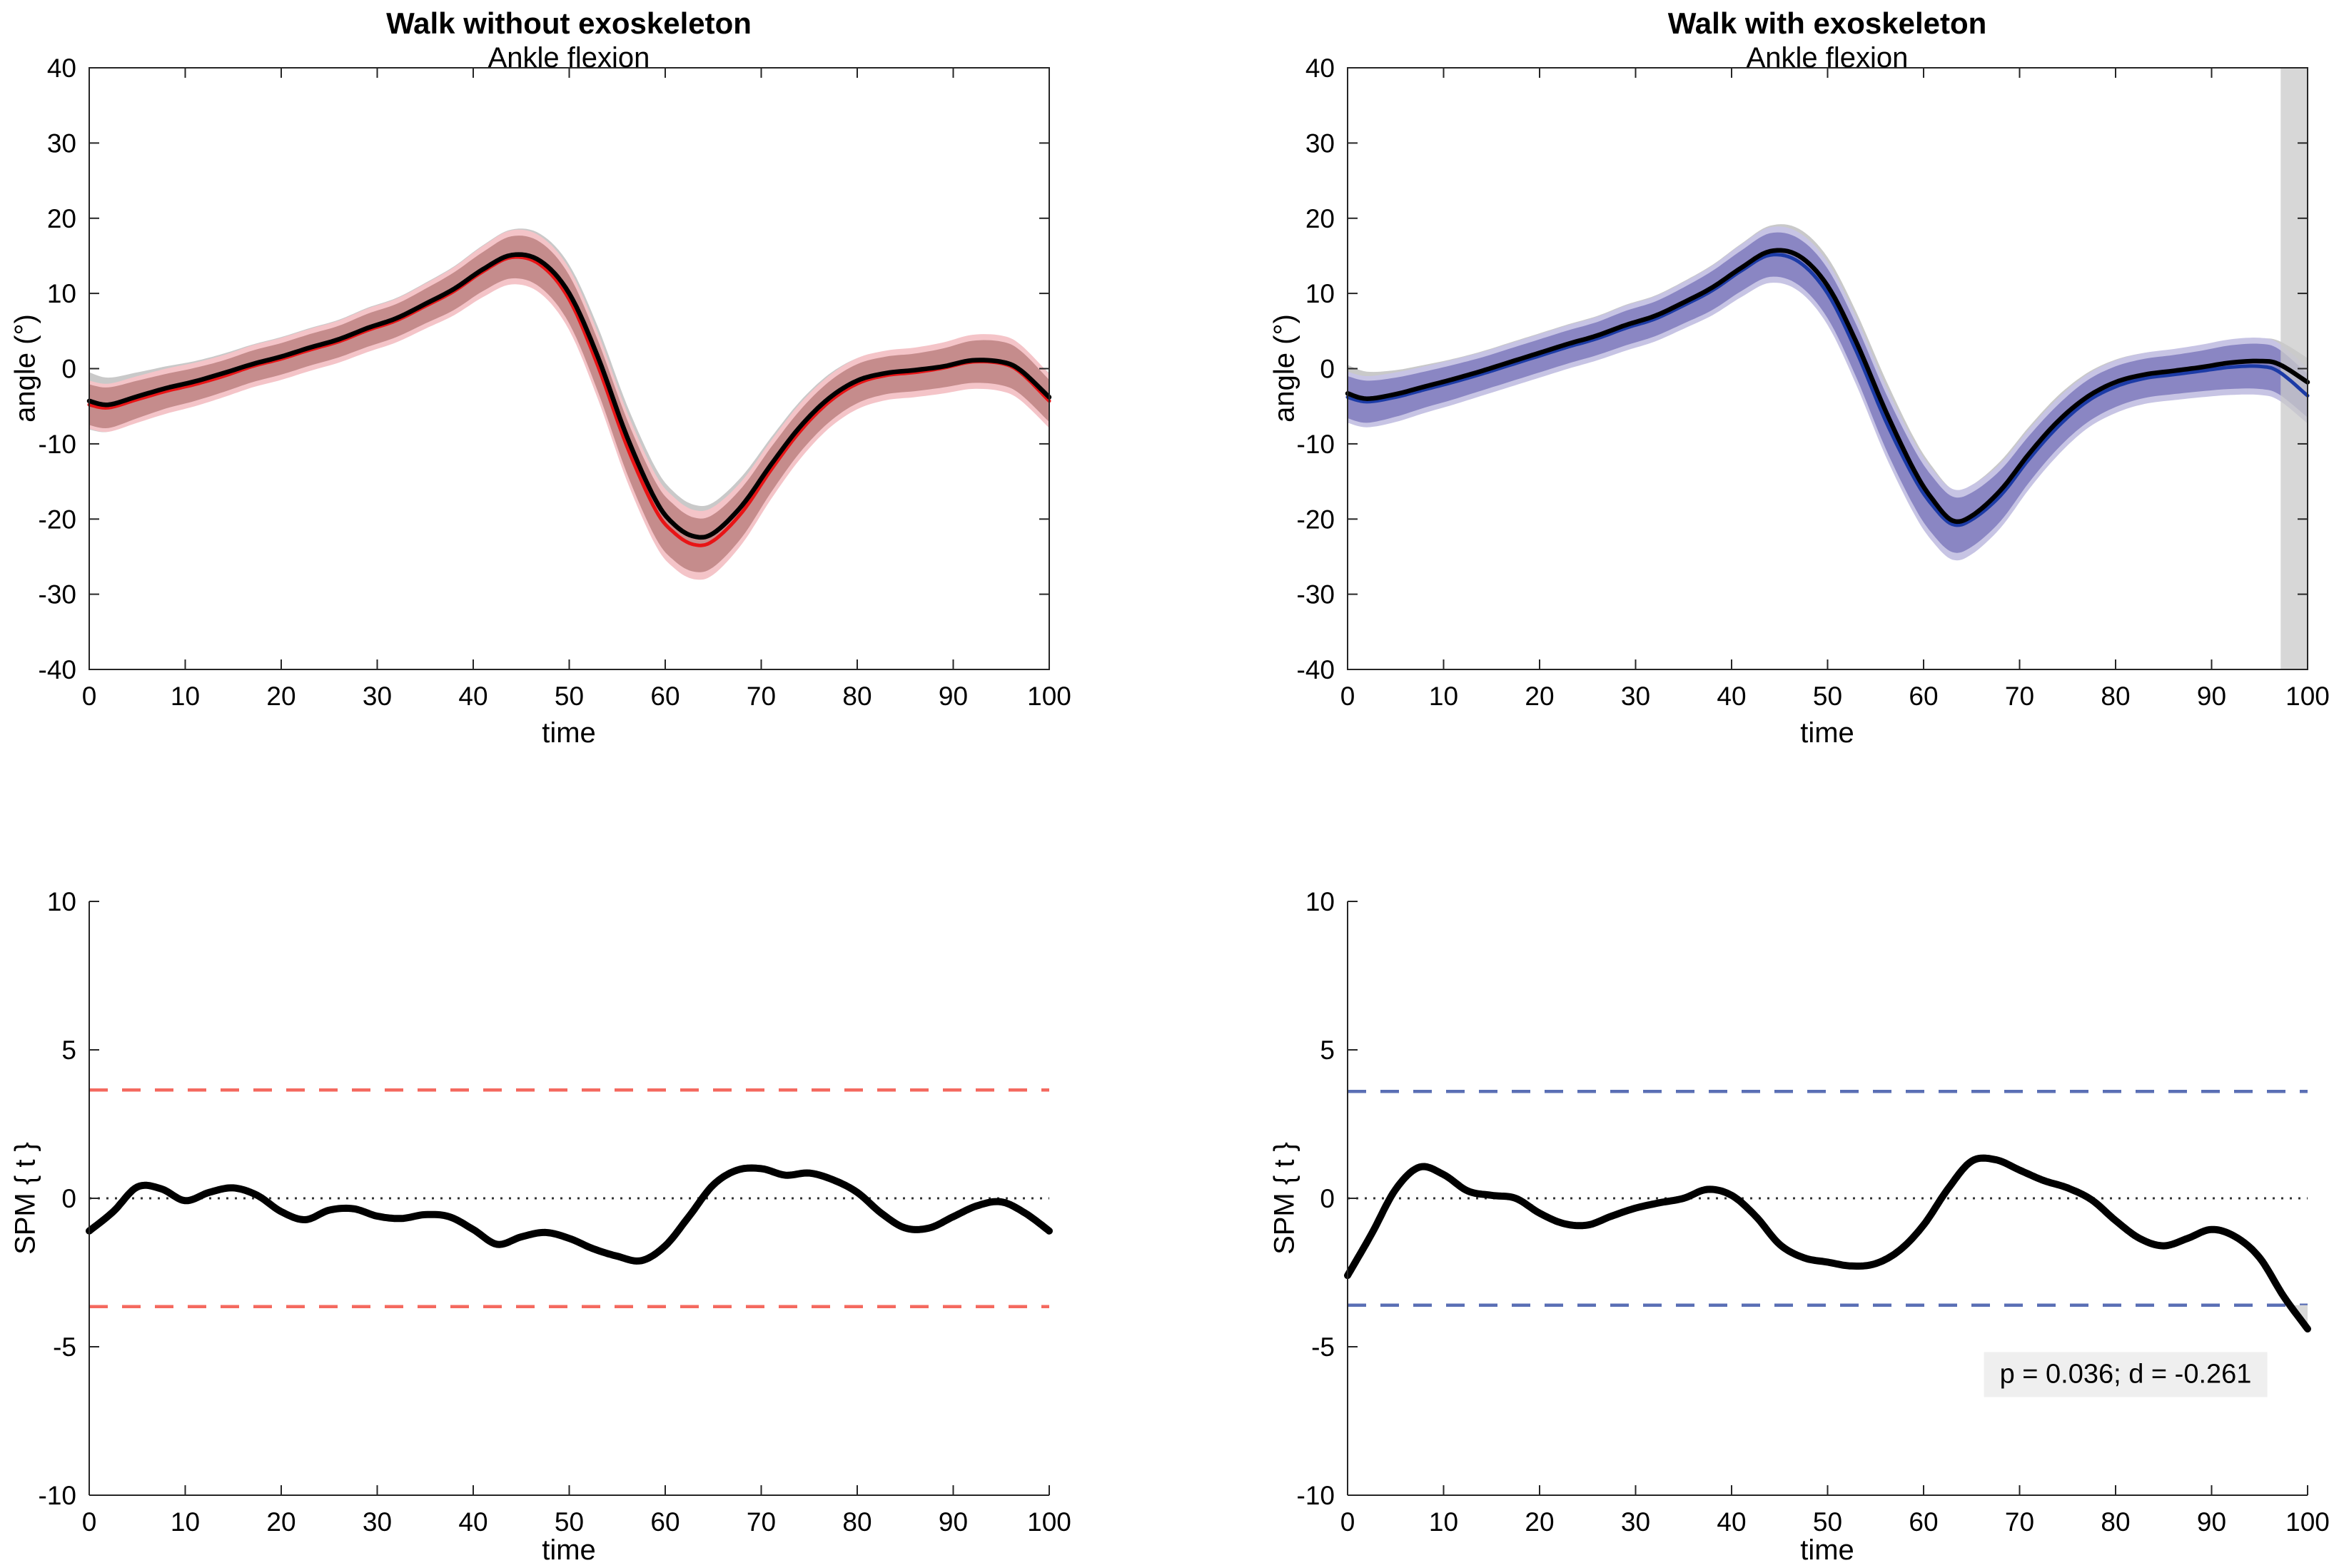 Image resolution: width=2334 pixels, height=1568 pixels. I want to click on title-right: Walk with exoskeleton Ankle flexion, so click(1827, 40).